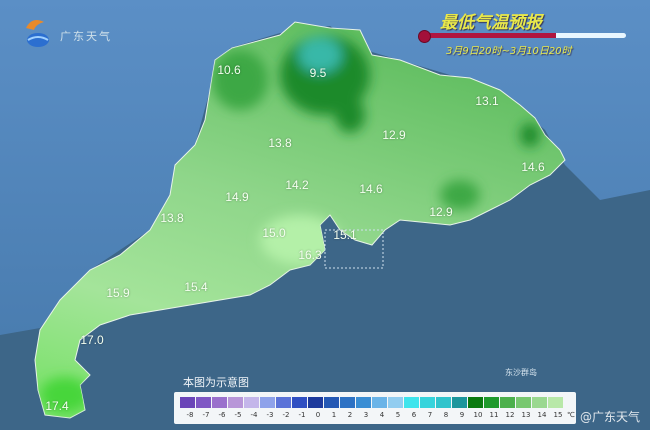  Describe the element at coordinates (491, 35) in the screenshot. I see `thermometer-fill` at that location.